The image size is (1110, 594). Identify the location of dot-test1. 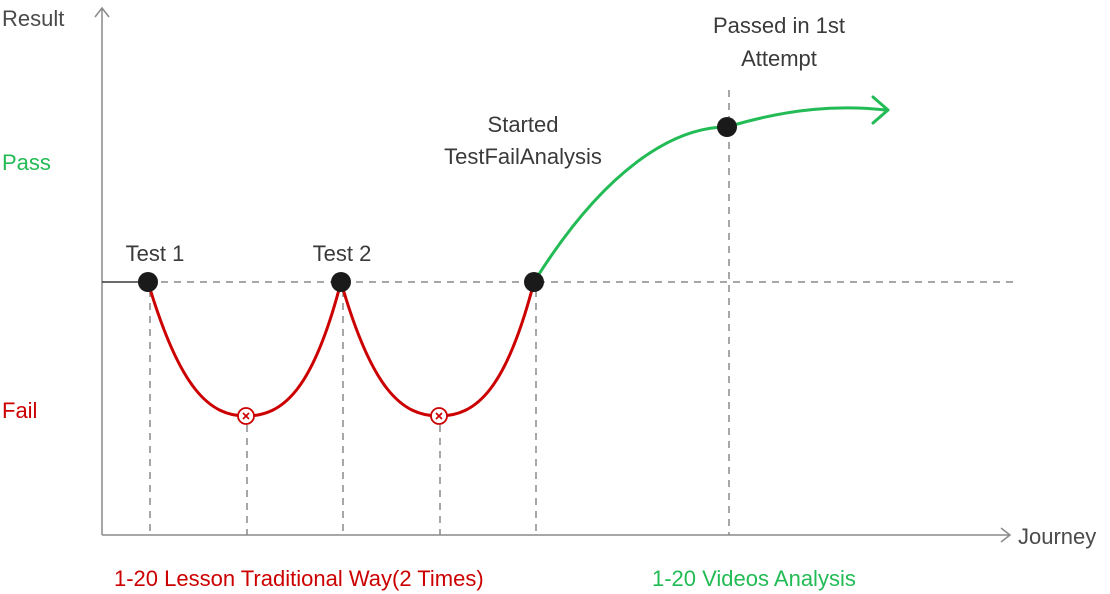
(148, 282).